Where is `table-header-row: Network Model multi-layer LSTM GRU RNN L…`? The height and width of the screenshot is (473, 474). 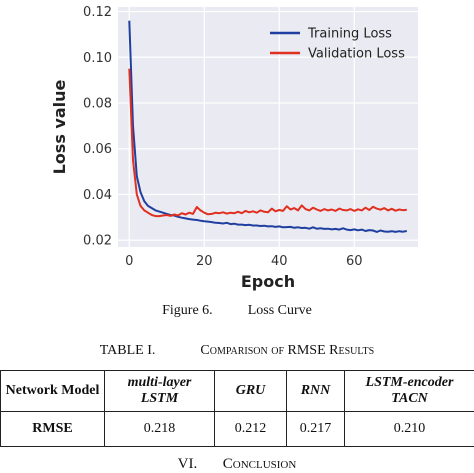 table-header-row: Network Model multi-layer LSTM GRU RNN L… is located at coordinates (237, 391).